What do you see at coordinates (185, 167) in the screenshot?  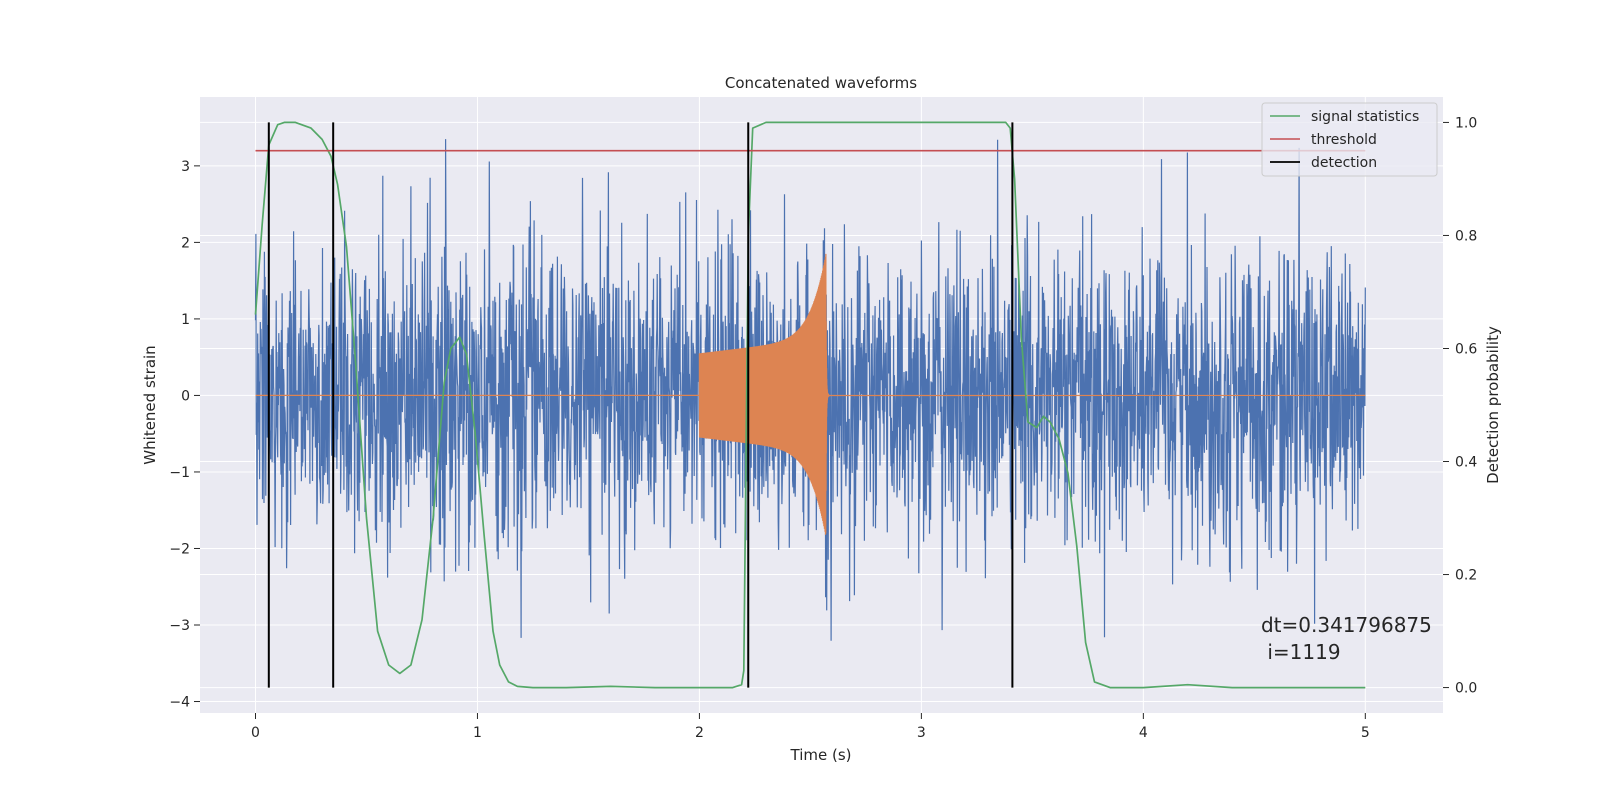 I see `y-tick-label: 3` at bounding box center [185, 167].